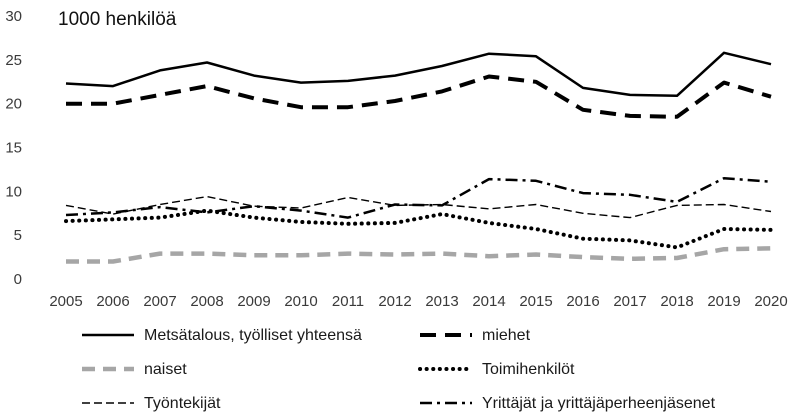  What do you see at coordinates (134, 369) in the screenshot?
I see `legend-item: naiset` at bounding box center [134, 369].